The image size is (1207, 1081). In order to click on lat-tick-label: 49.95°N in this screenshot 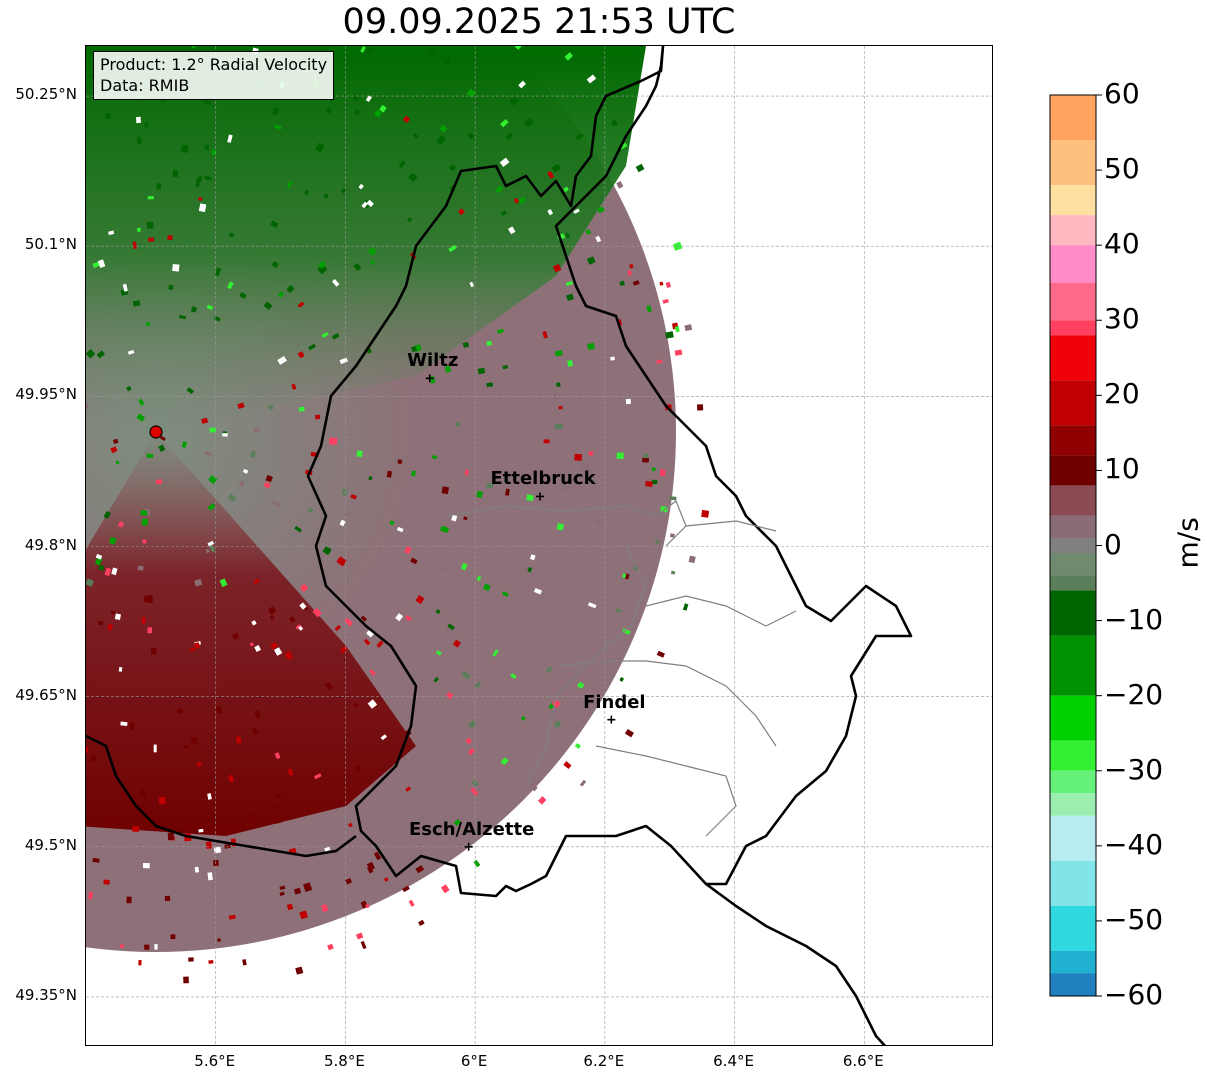, I will do `click(46, 394)`.